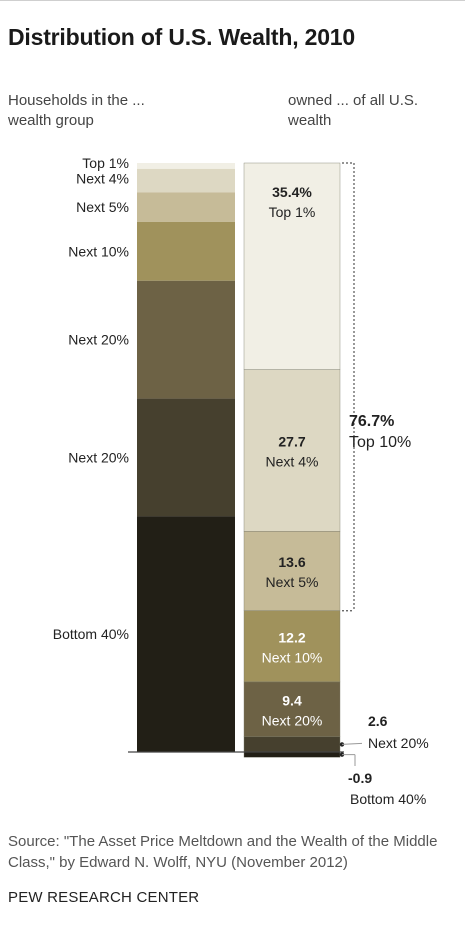  What do you see at coordinates (102, 179) in the screenshot?
I see `household-group-label: Next 4%` at bounding box center [102, 179].